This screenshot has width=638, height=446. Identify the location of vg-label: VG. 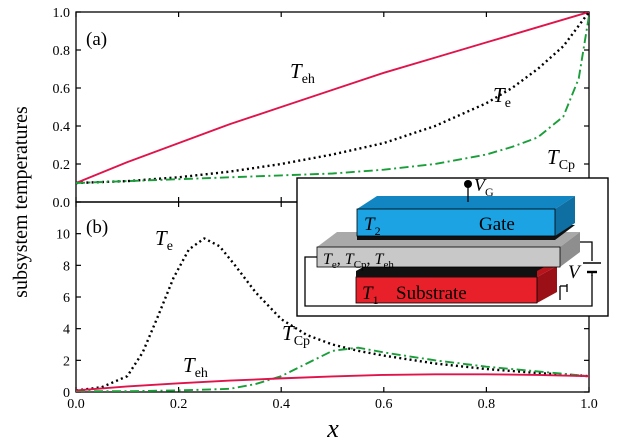
(484, 187).